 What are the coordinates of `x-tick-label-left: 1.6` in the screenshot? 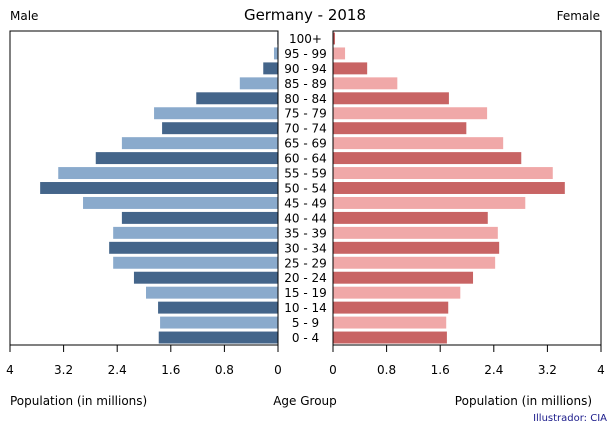 It's located at (170, 370).